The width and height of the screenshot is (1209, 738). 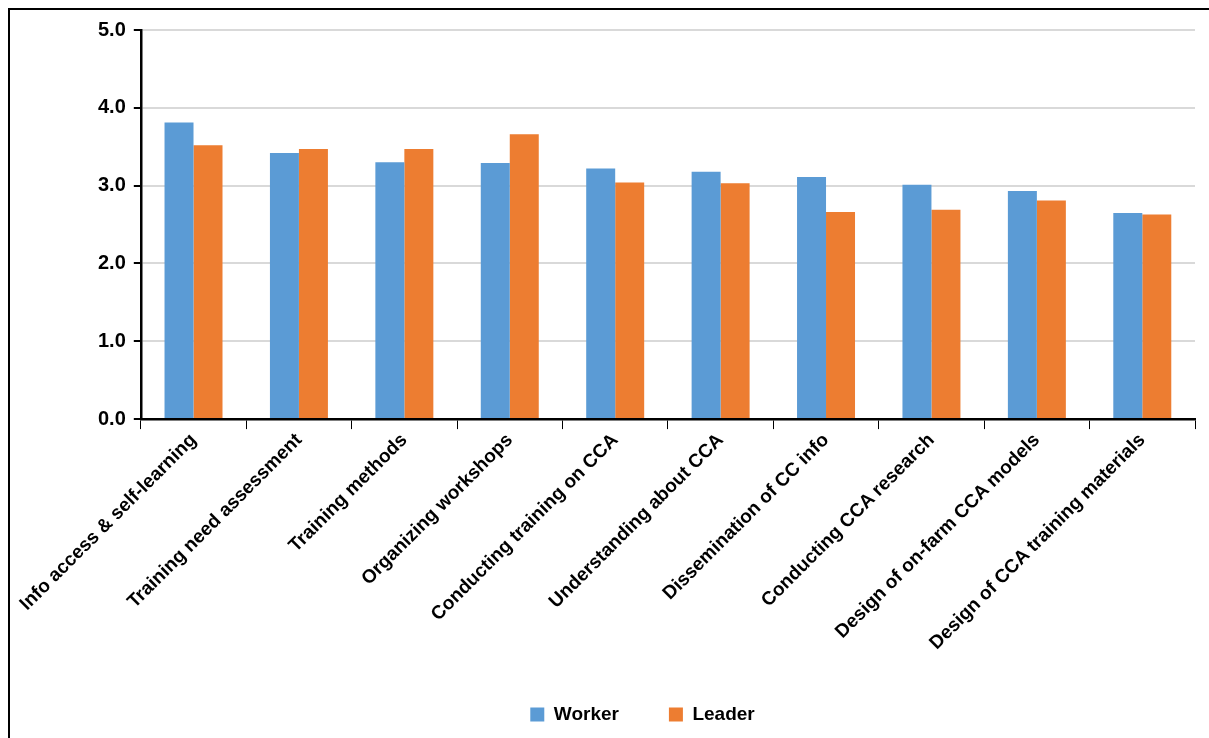 I want to click on y-tick-label: 1.0, so click(x=111, y=339).